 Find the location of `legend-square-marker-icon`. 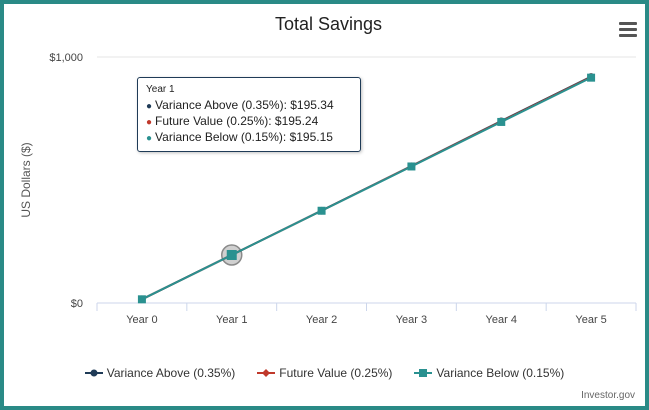

legend-square-marker-icon is located at coordinates (423, 373).